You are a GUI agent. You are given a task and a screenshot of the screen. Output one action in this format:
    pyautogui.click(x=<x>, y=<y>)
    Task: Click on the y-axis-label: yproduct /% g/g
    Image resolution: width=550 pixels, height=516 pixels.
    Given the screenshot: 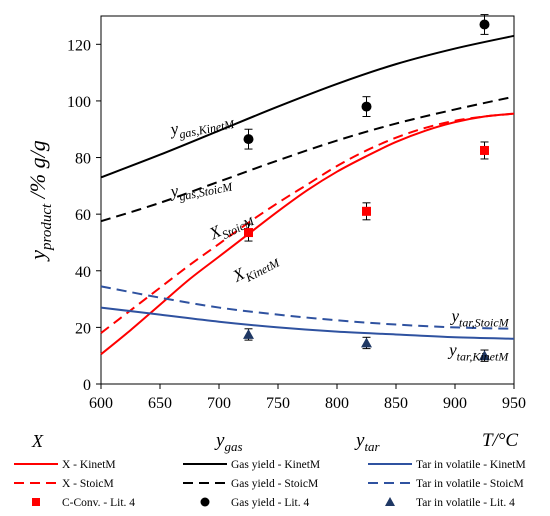 What is the action you would take?
    pyautogui.click(x=40, y=200)
    